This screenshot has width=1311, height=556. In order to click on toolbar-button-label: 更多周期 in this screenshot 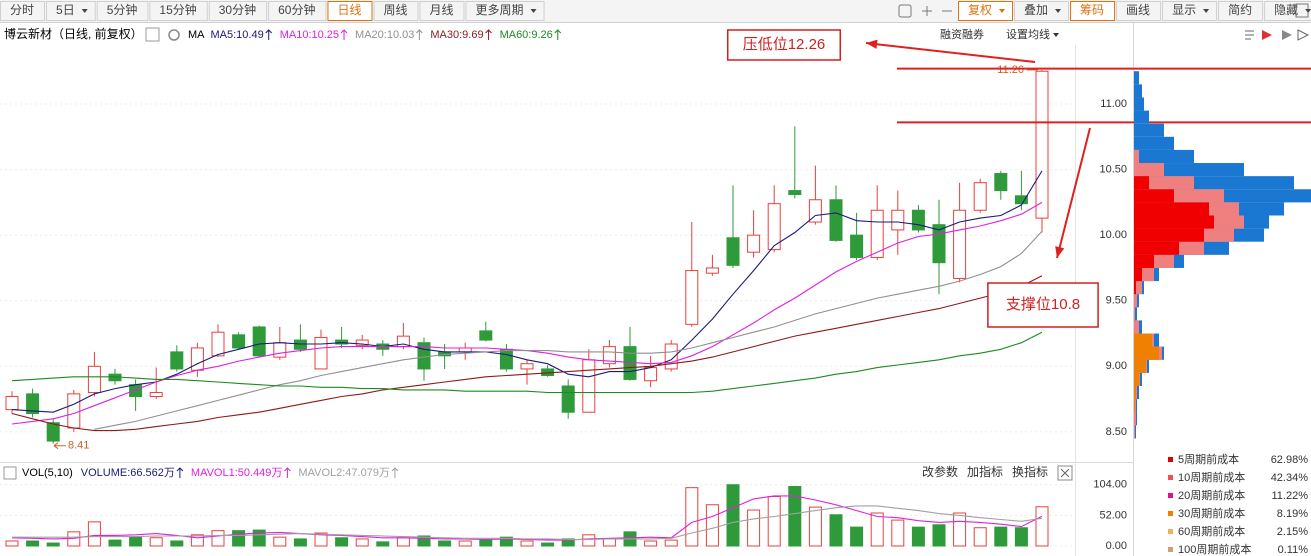, I will do `click(500, 10)`.